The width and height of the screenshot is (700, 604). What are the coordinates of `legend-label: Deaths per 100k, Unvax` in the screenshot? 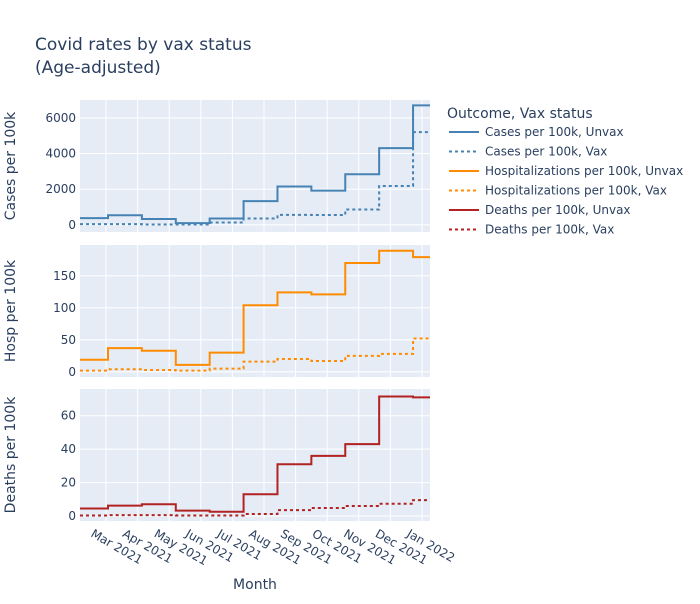 It's located at (558, 210).